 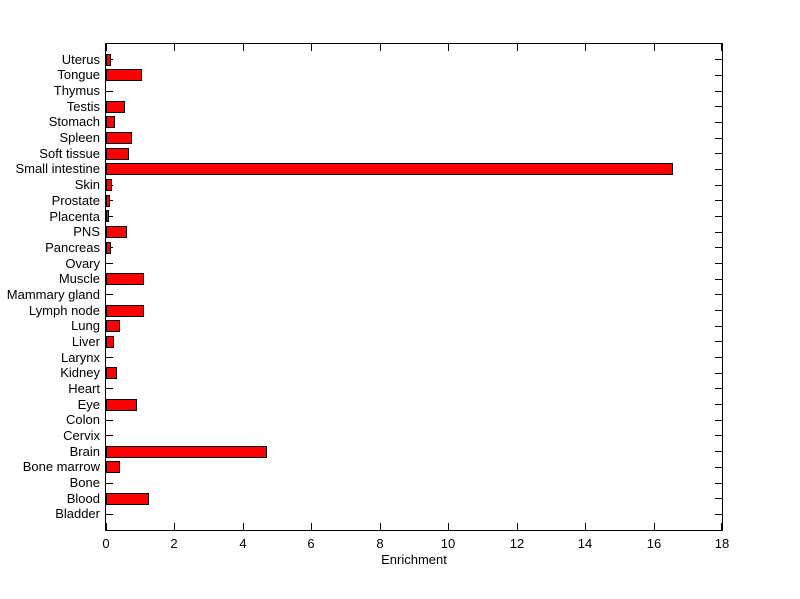 What do you see at coordinates (69, 153) in the screenshot?
I see `y-tick-label-soft-tissue: Soft tissue` at bounding box center [69, 153].